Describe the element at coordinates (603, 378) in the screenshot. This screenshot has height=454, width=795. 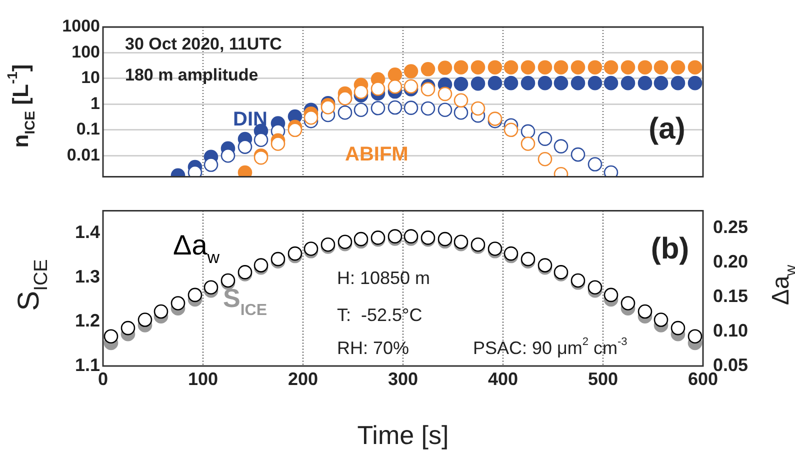
I see `x-tick-label: 500` at that location.